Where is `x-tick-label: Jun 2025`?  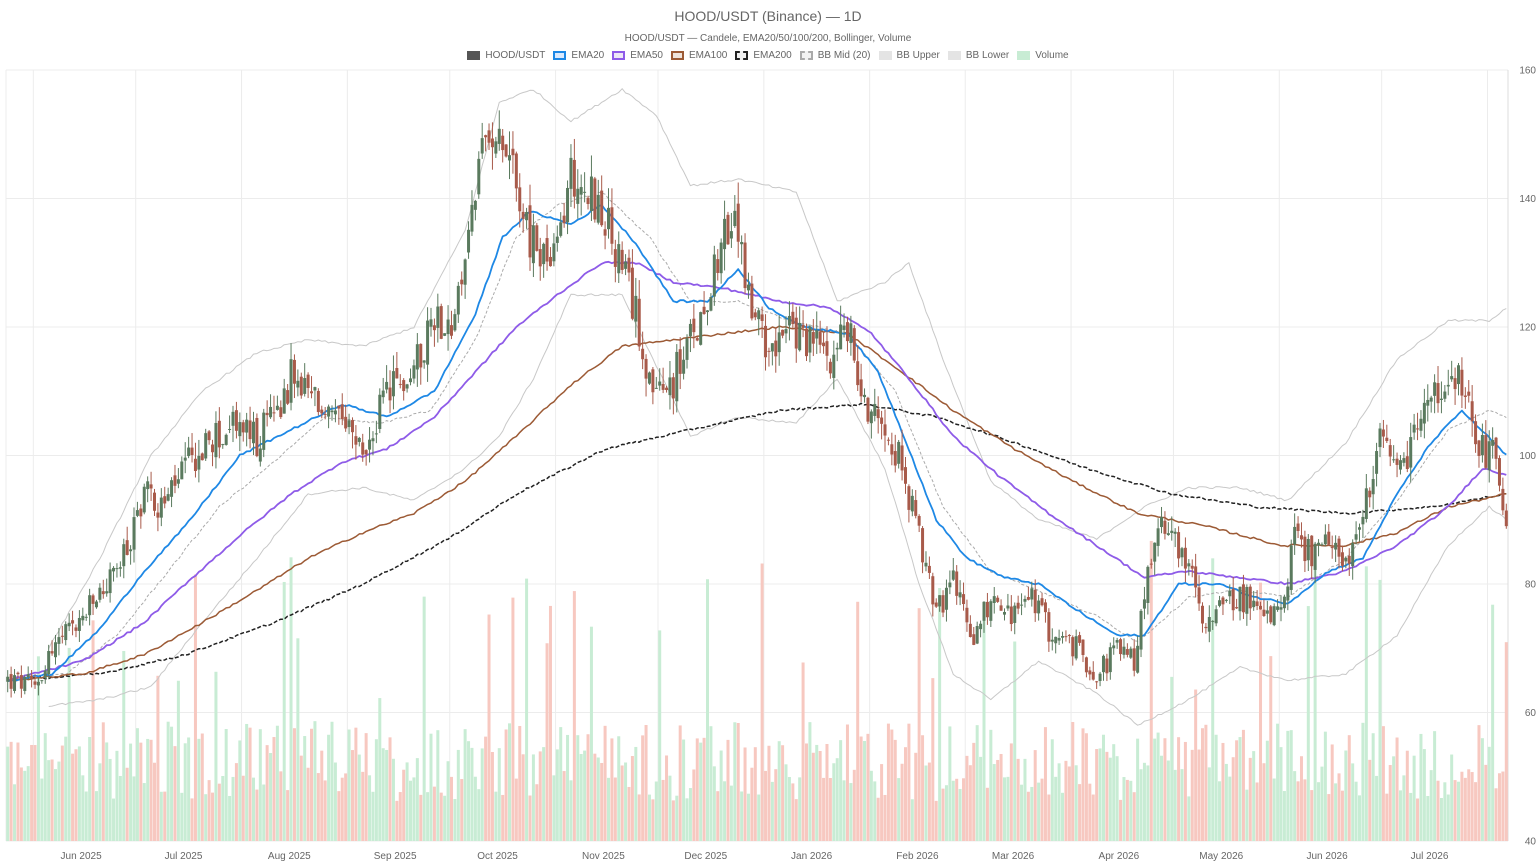
x-tick-label: Jun 2025 is located at coordinates (82, 856).